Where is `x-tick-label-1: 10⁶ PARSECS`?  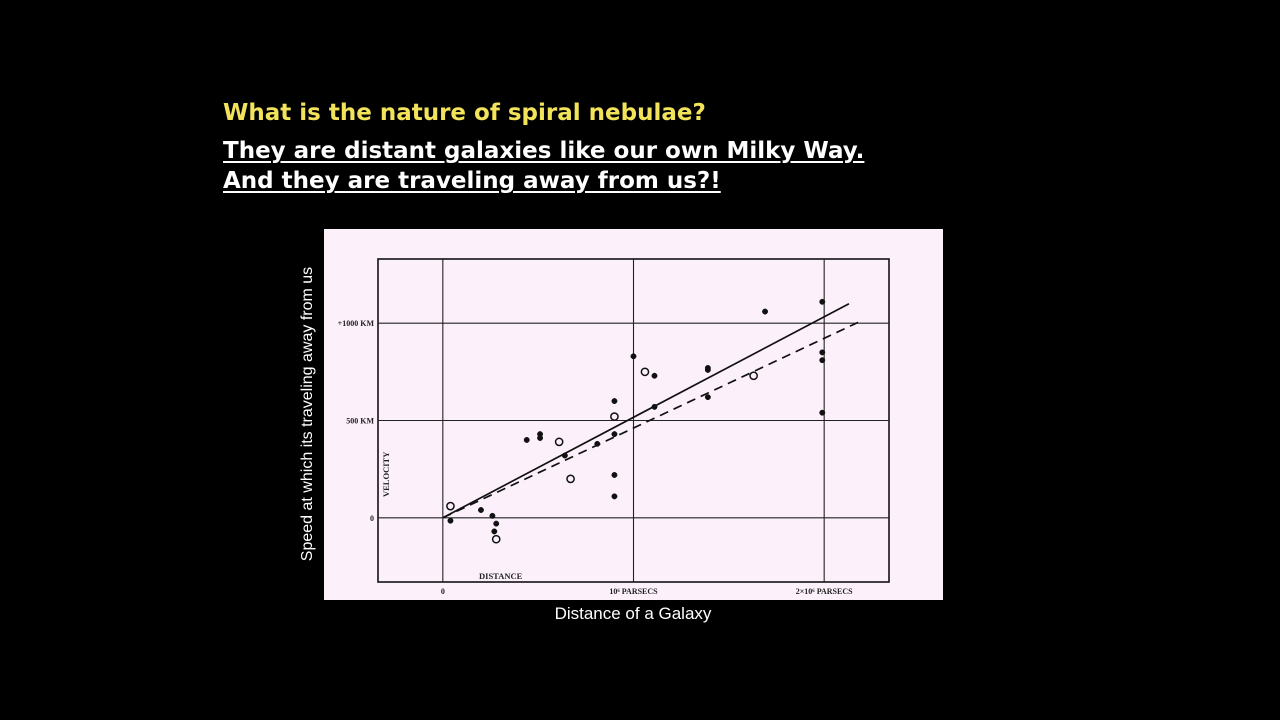 x-tick-label-1: 10⁶ PARSECS is located at coordinates (633, 591).